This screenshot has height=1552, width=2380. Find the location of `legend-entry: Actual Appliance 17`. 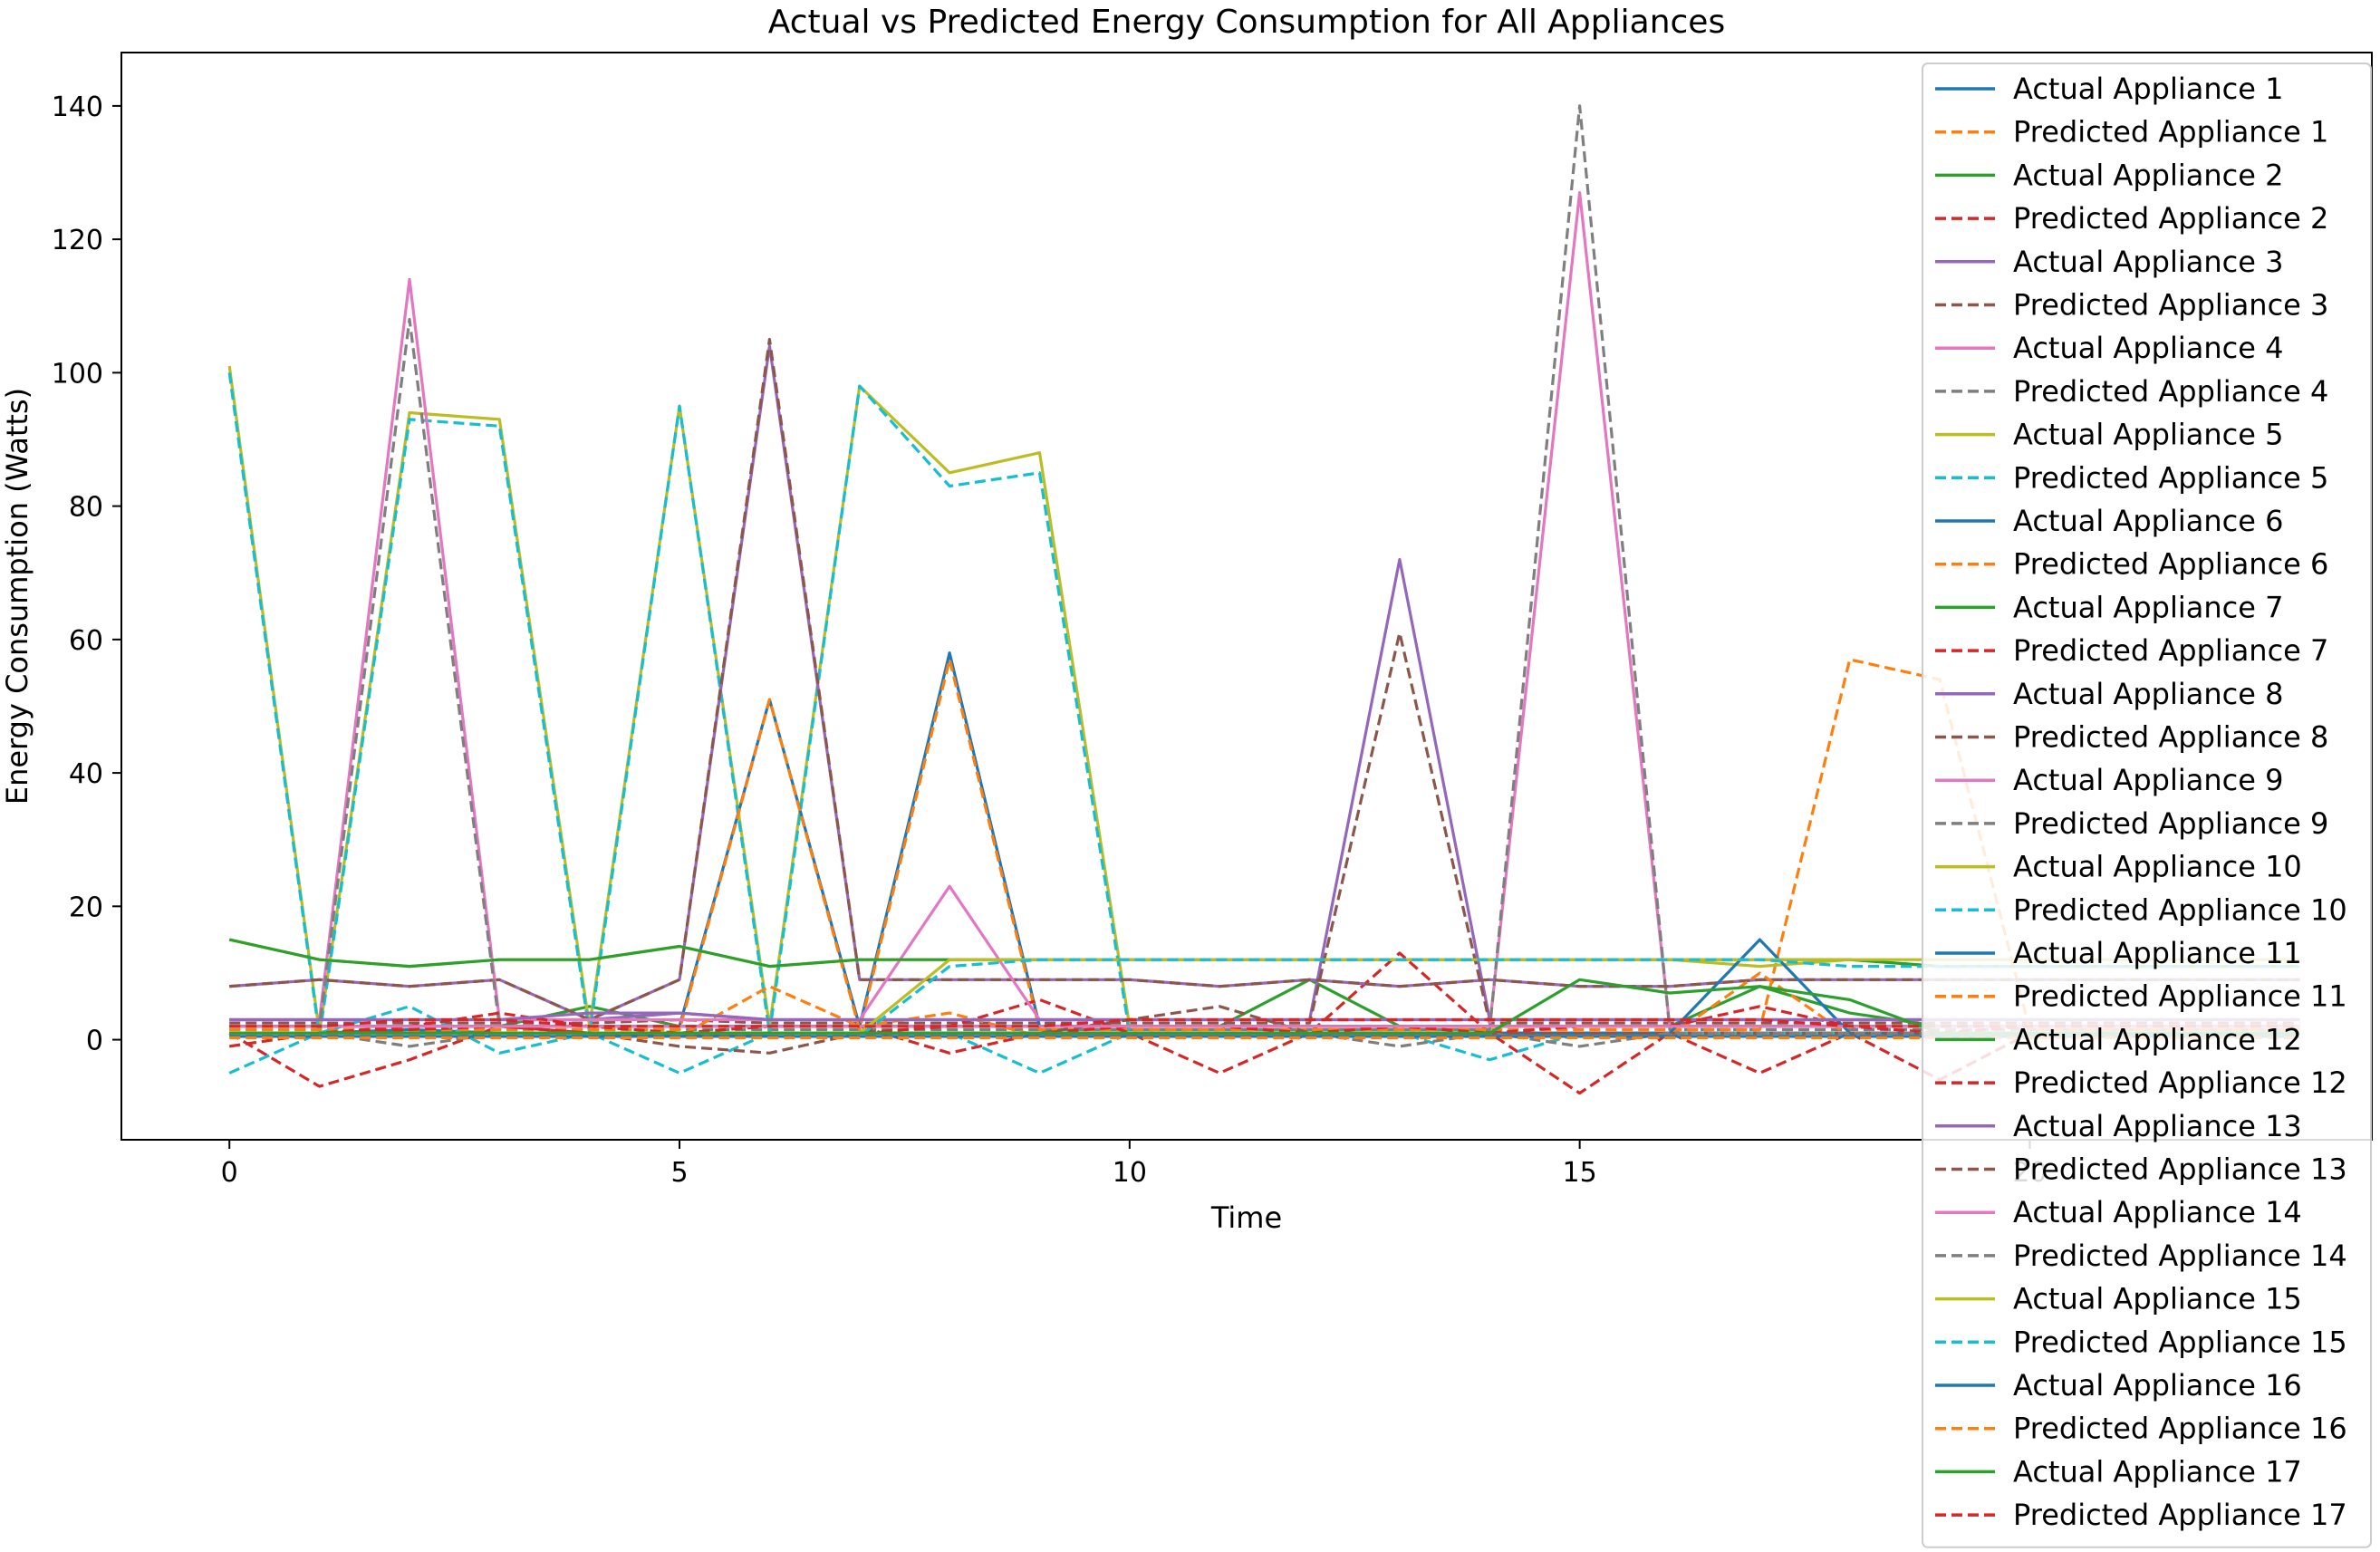

legend-entry: Actual Appliance 17 is located at coordinates (2157, 1471).